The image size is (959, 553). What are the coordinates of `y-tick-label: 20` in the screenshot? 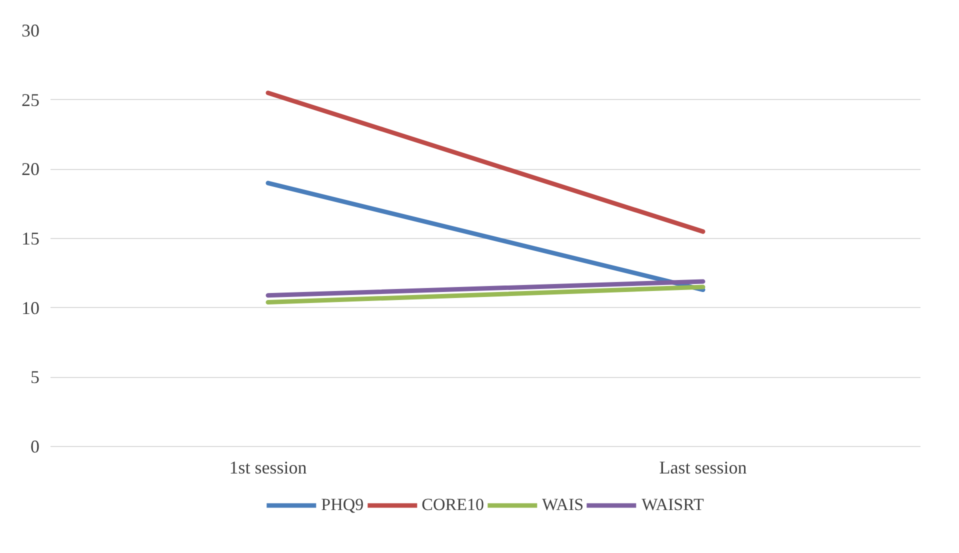 It's located at (31, 169).